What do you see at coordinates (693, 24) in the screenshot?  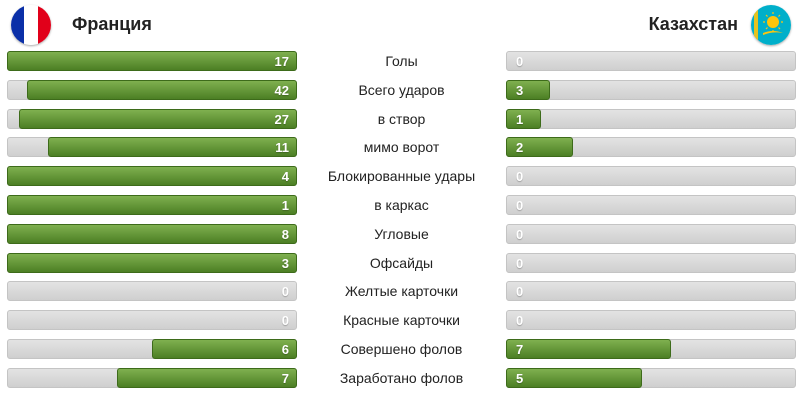 I see `away-team-name: Казахстан` at bounding box center [693, 24].